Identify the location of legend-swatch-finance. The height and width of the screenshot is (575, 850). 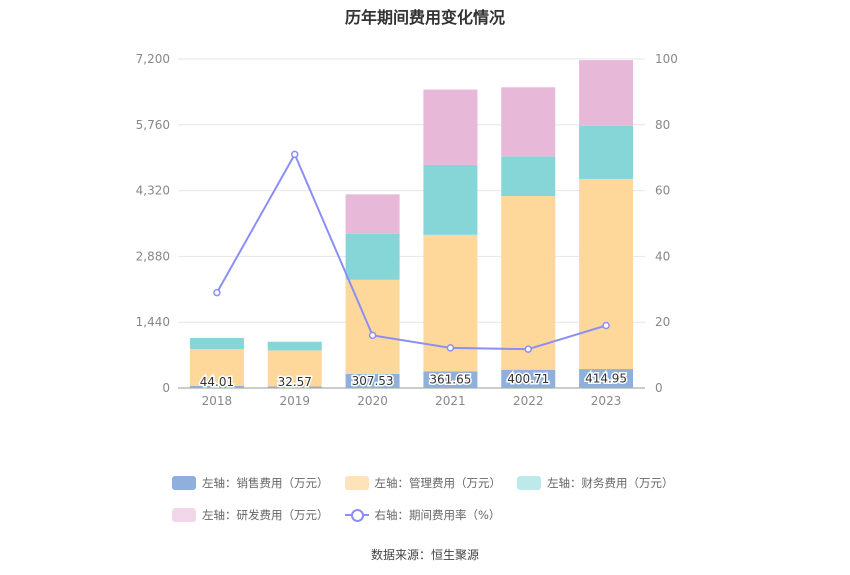
(529, 483).